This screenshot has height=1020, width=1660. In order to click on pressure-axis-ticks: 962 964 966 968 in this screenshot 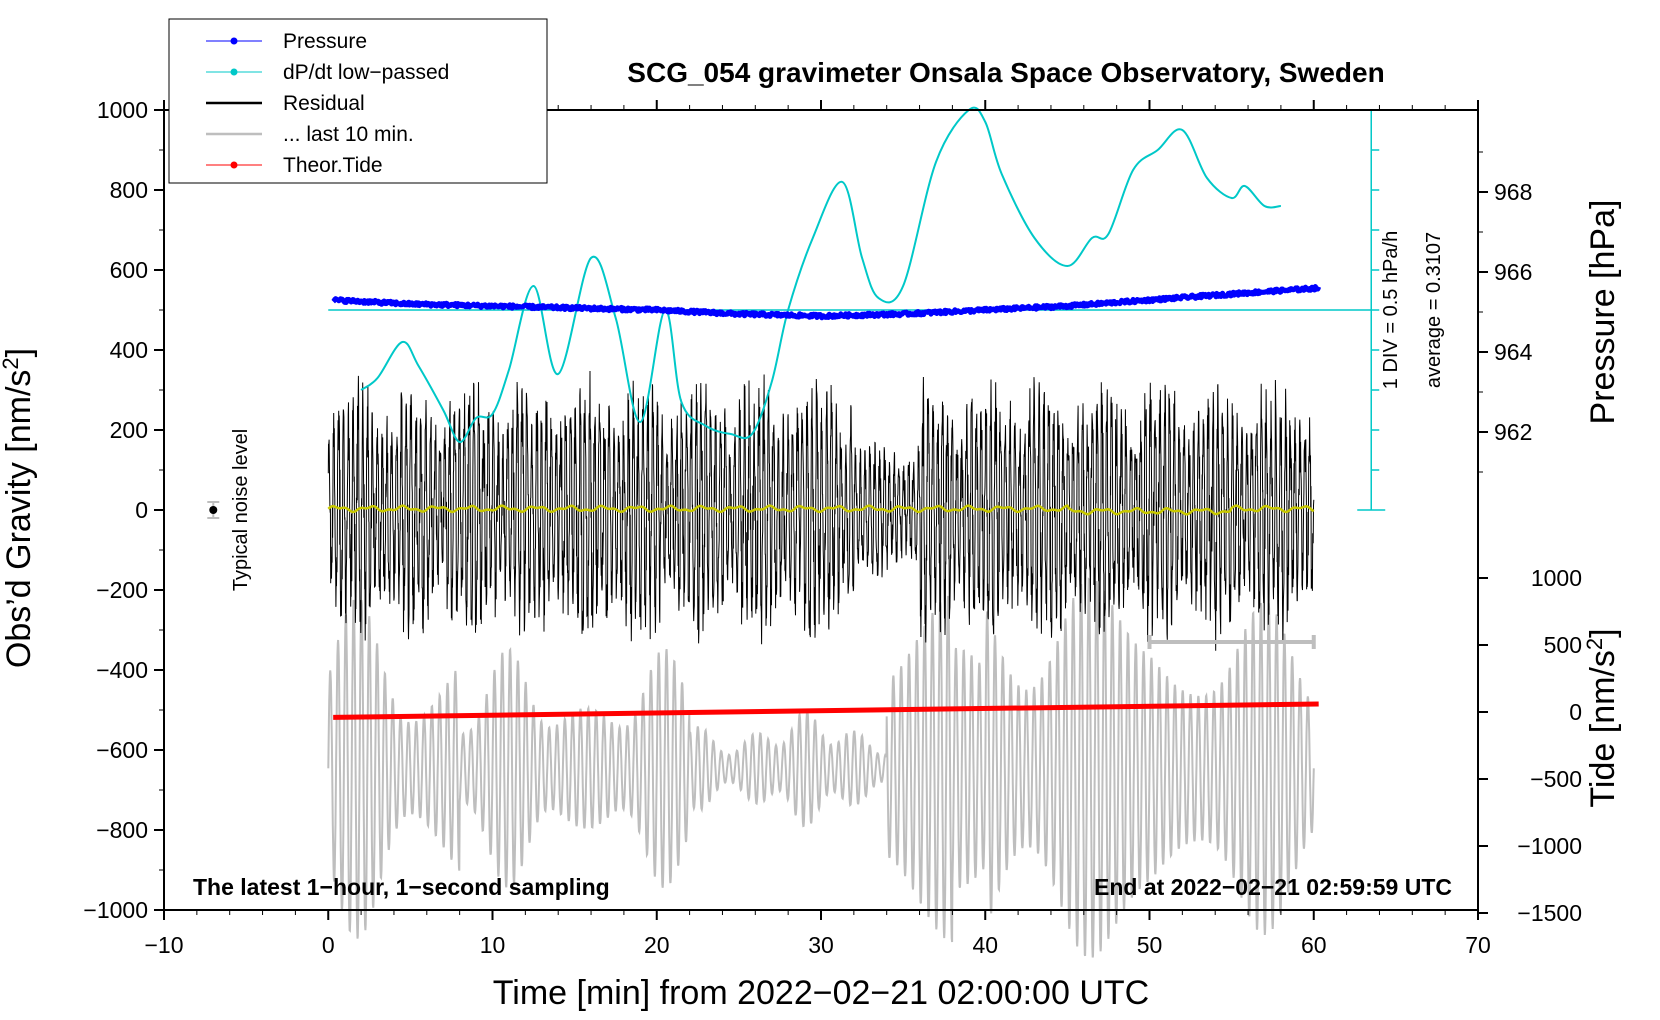, I will do `click(1505, 312)`.